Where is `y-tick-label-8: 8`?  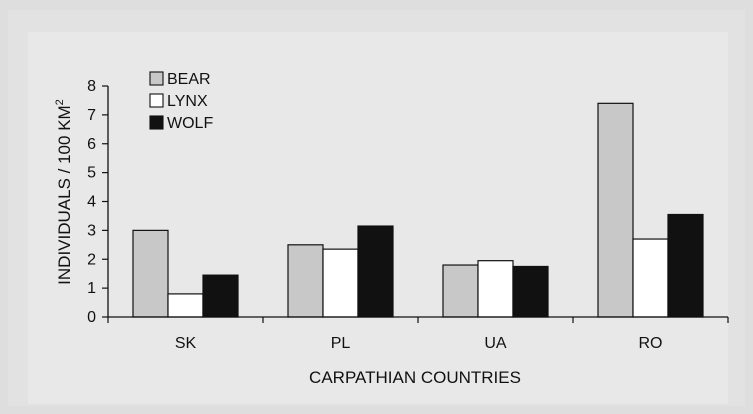
y-tick-label-8: 8 is located at coordinates (91, 86).